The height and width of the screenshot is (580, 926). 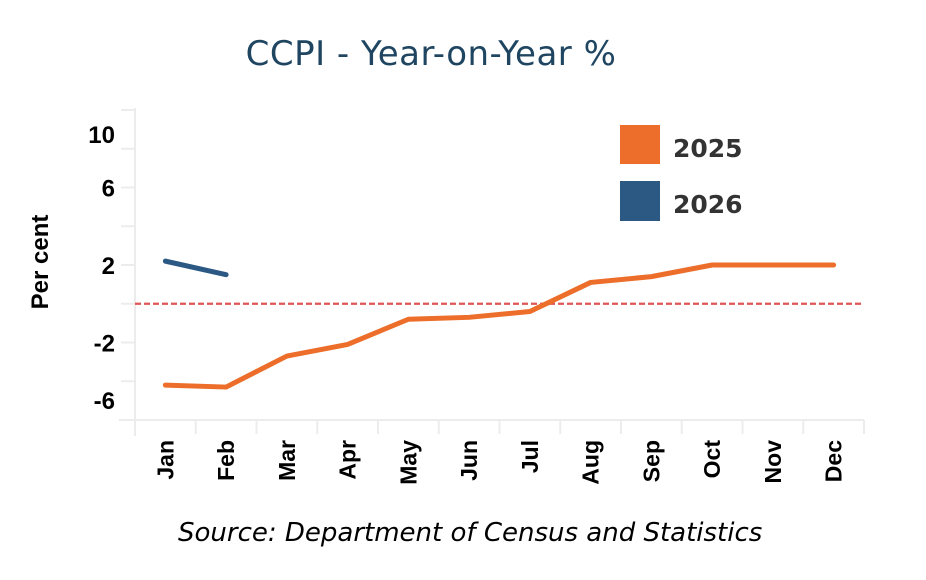 I want to click on legend: 2025 2026, so click(x=681, y=173).